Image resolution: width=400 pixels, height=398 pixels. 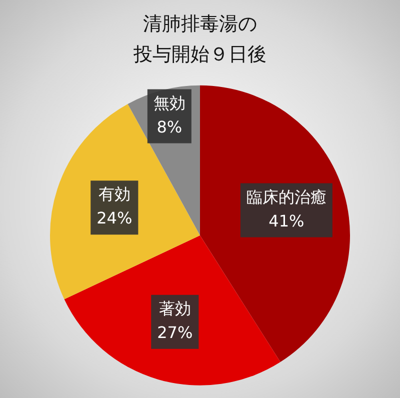 I want to click on data-label: 41%, so click(x=286, y=220).